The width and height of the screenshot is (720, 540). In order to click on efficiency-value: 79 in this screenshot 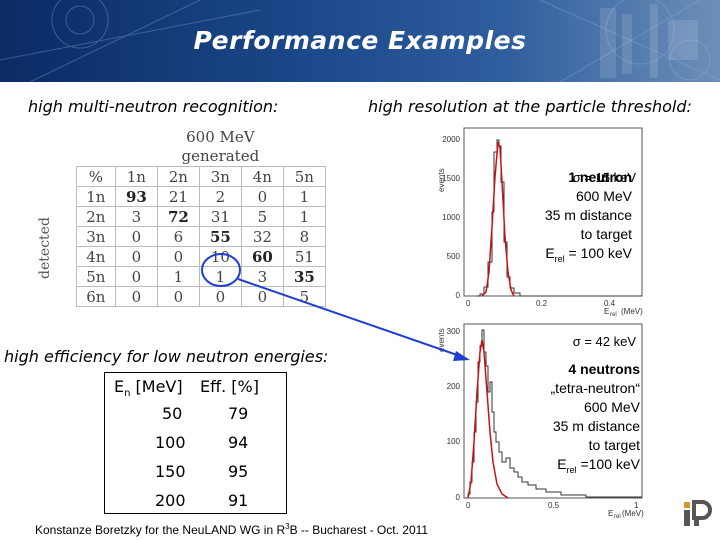, I will do `click(238, 413)`.